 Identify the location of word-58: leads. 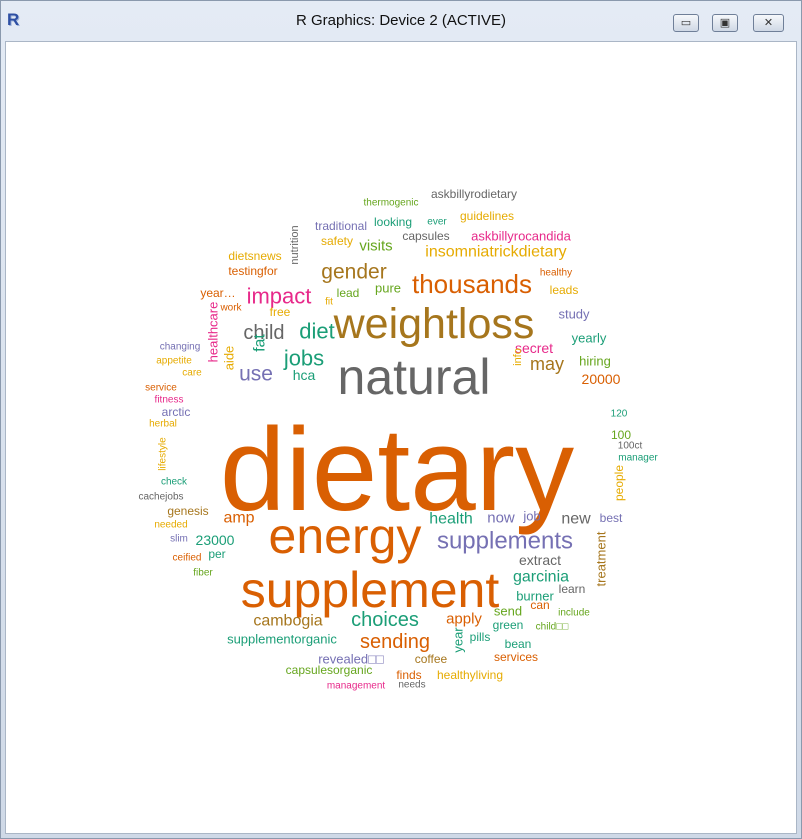
(564, 290).